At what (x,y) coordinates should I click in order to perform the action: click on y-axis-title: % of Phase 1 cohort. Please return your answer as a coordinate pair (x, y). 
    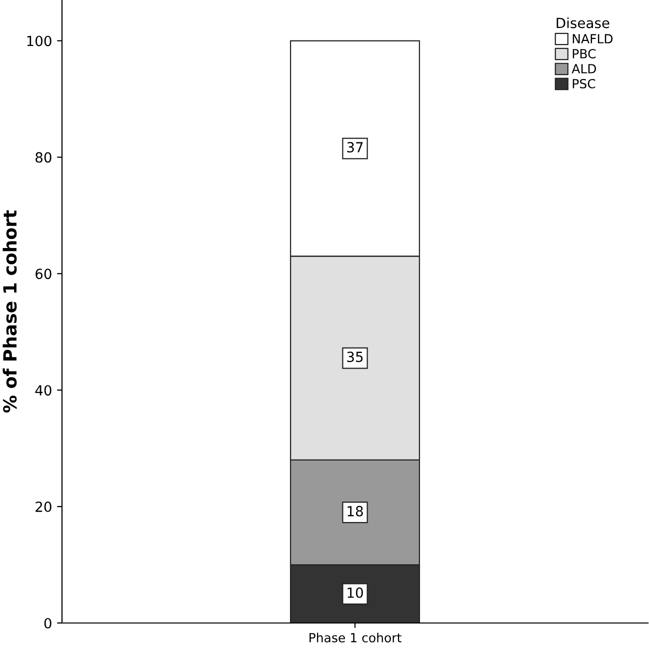
    Looking at the image, I should click on (9, 311).